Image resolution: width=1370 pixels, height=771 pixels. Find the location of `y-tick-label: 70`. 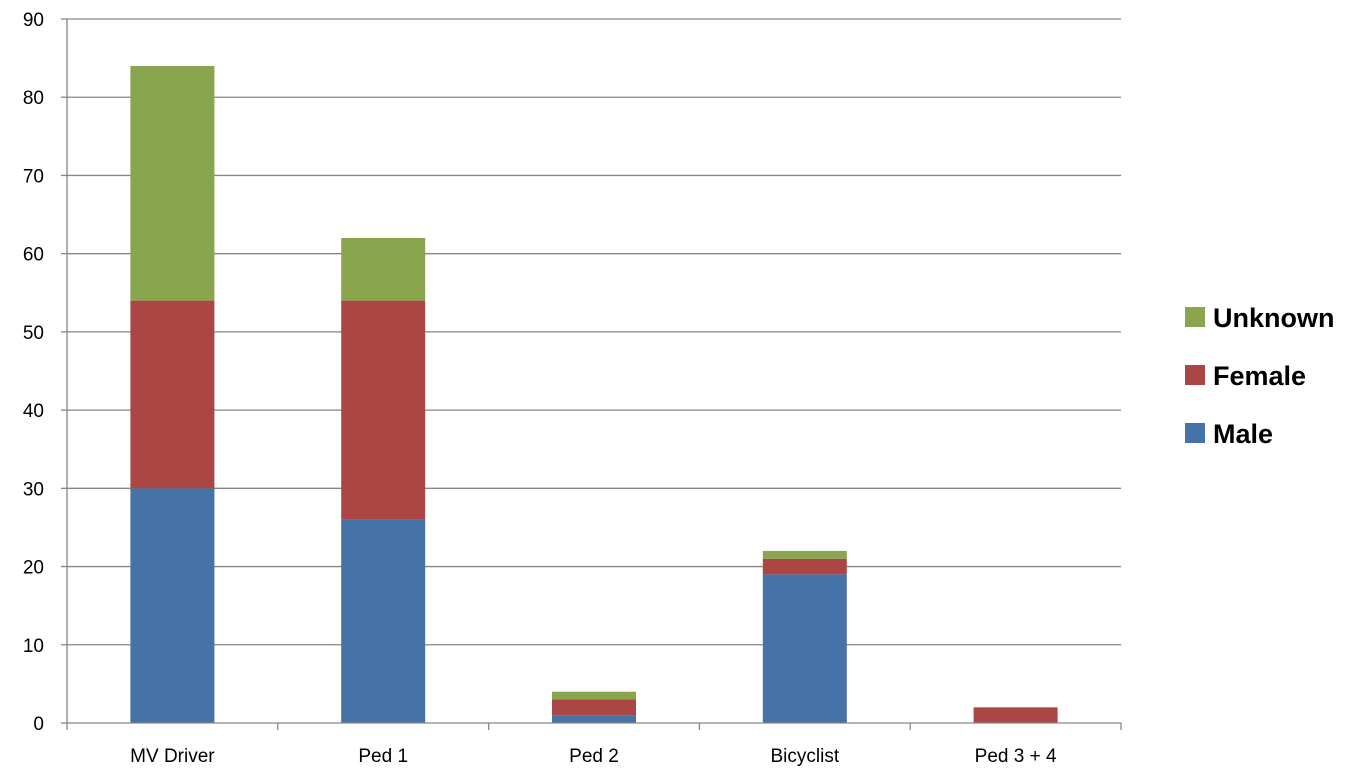

y-tick-label: 70 is located at coordinates (33, 176).